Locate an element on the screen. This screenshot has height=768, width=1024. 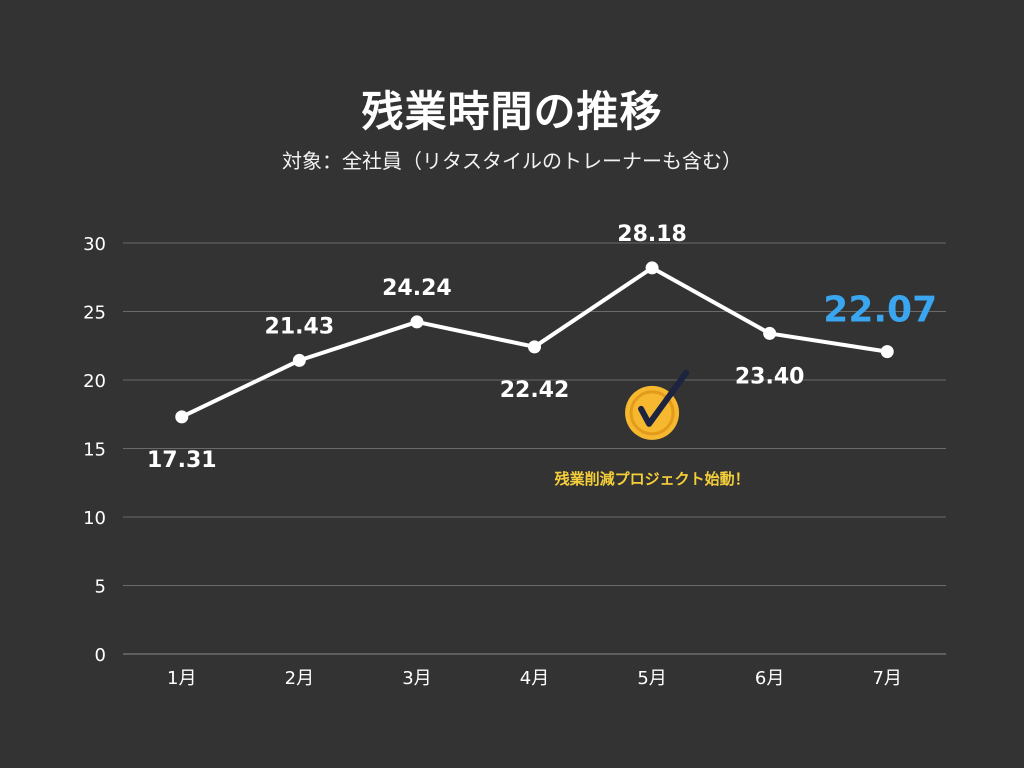
x-tick-label: 6月 is located at coordinates (769, 678).